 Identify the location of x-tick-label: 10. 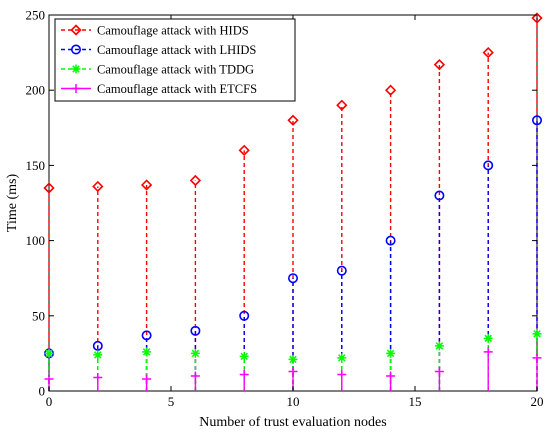
(293, 401).